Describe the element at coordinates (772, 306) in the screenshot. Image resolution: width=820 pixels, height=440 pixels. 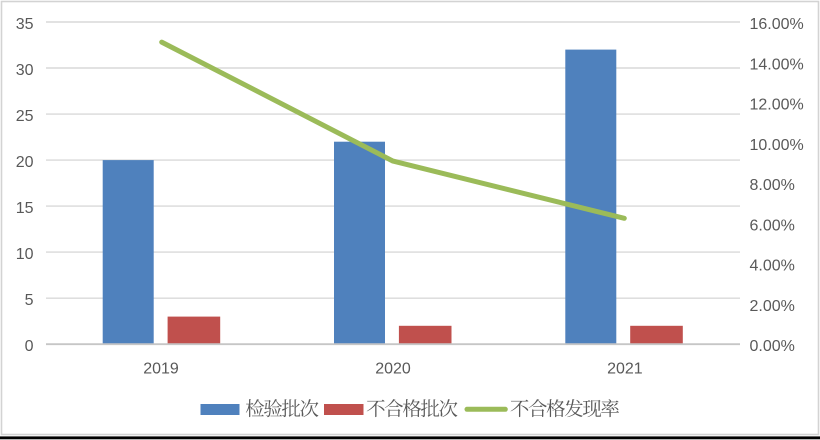
I see `svg-text: 2.00%` at that location.